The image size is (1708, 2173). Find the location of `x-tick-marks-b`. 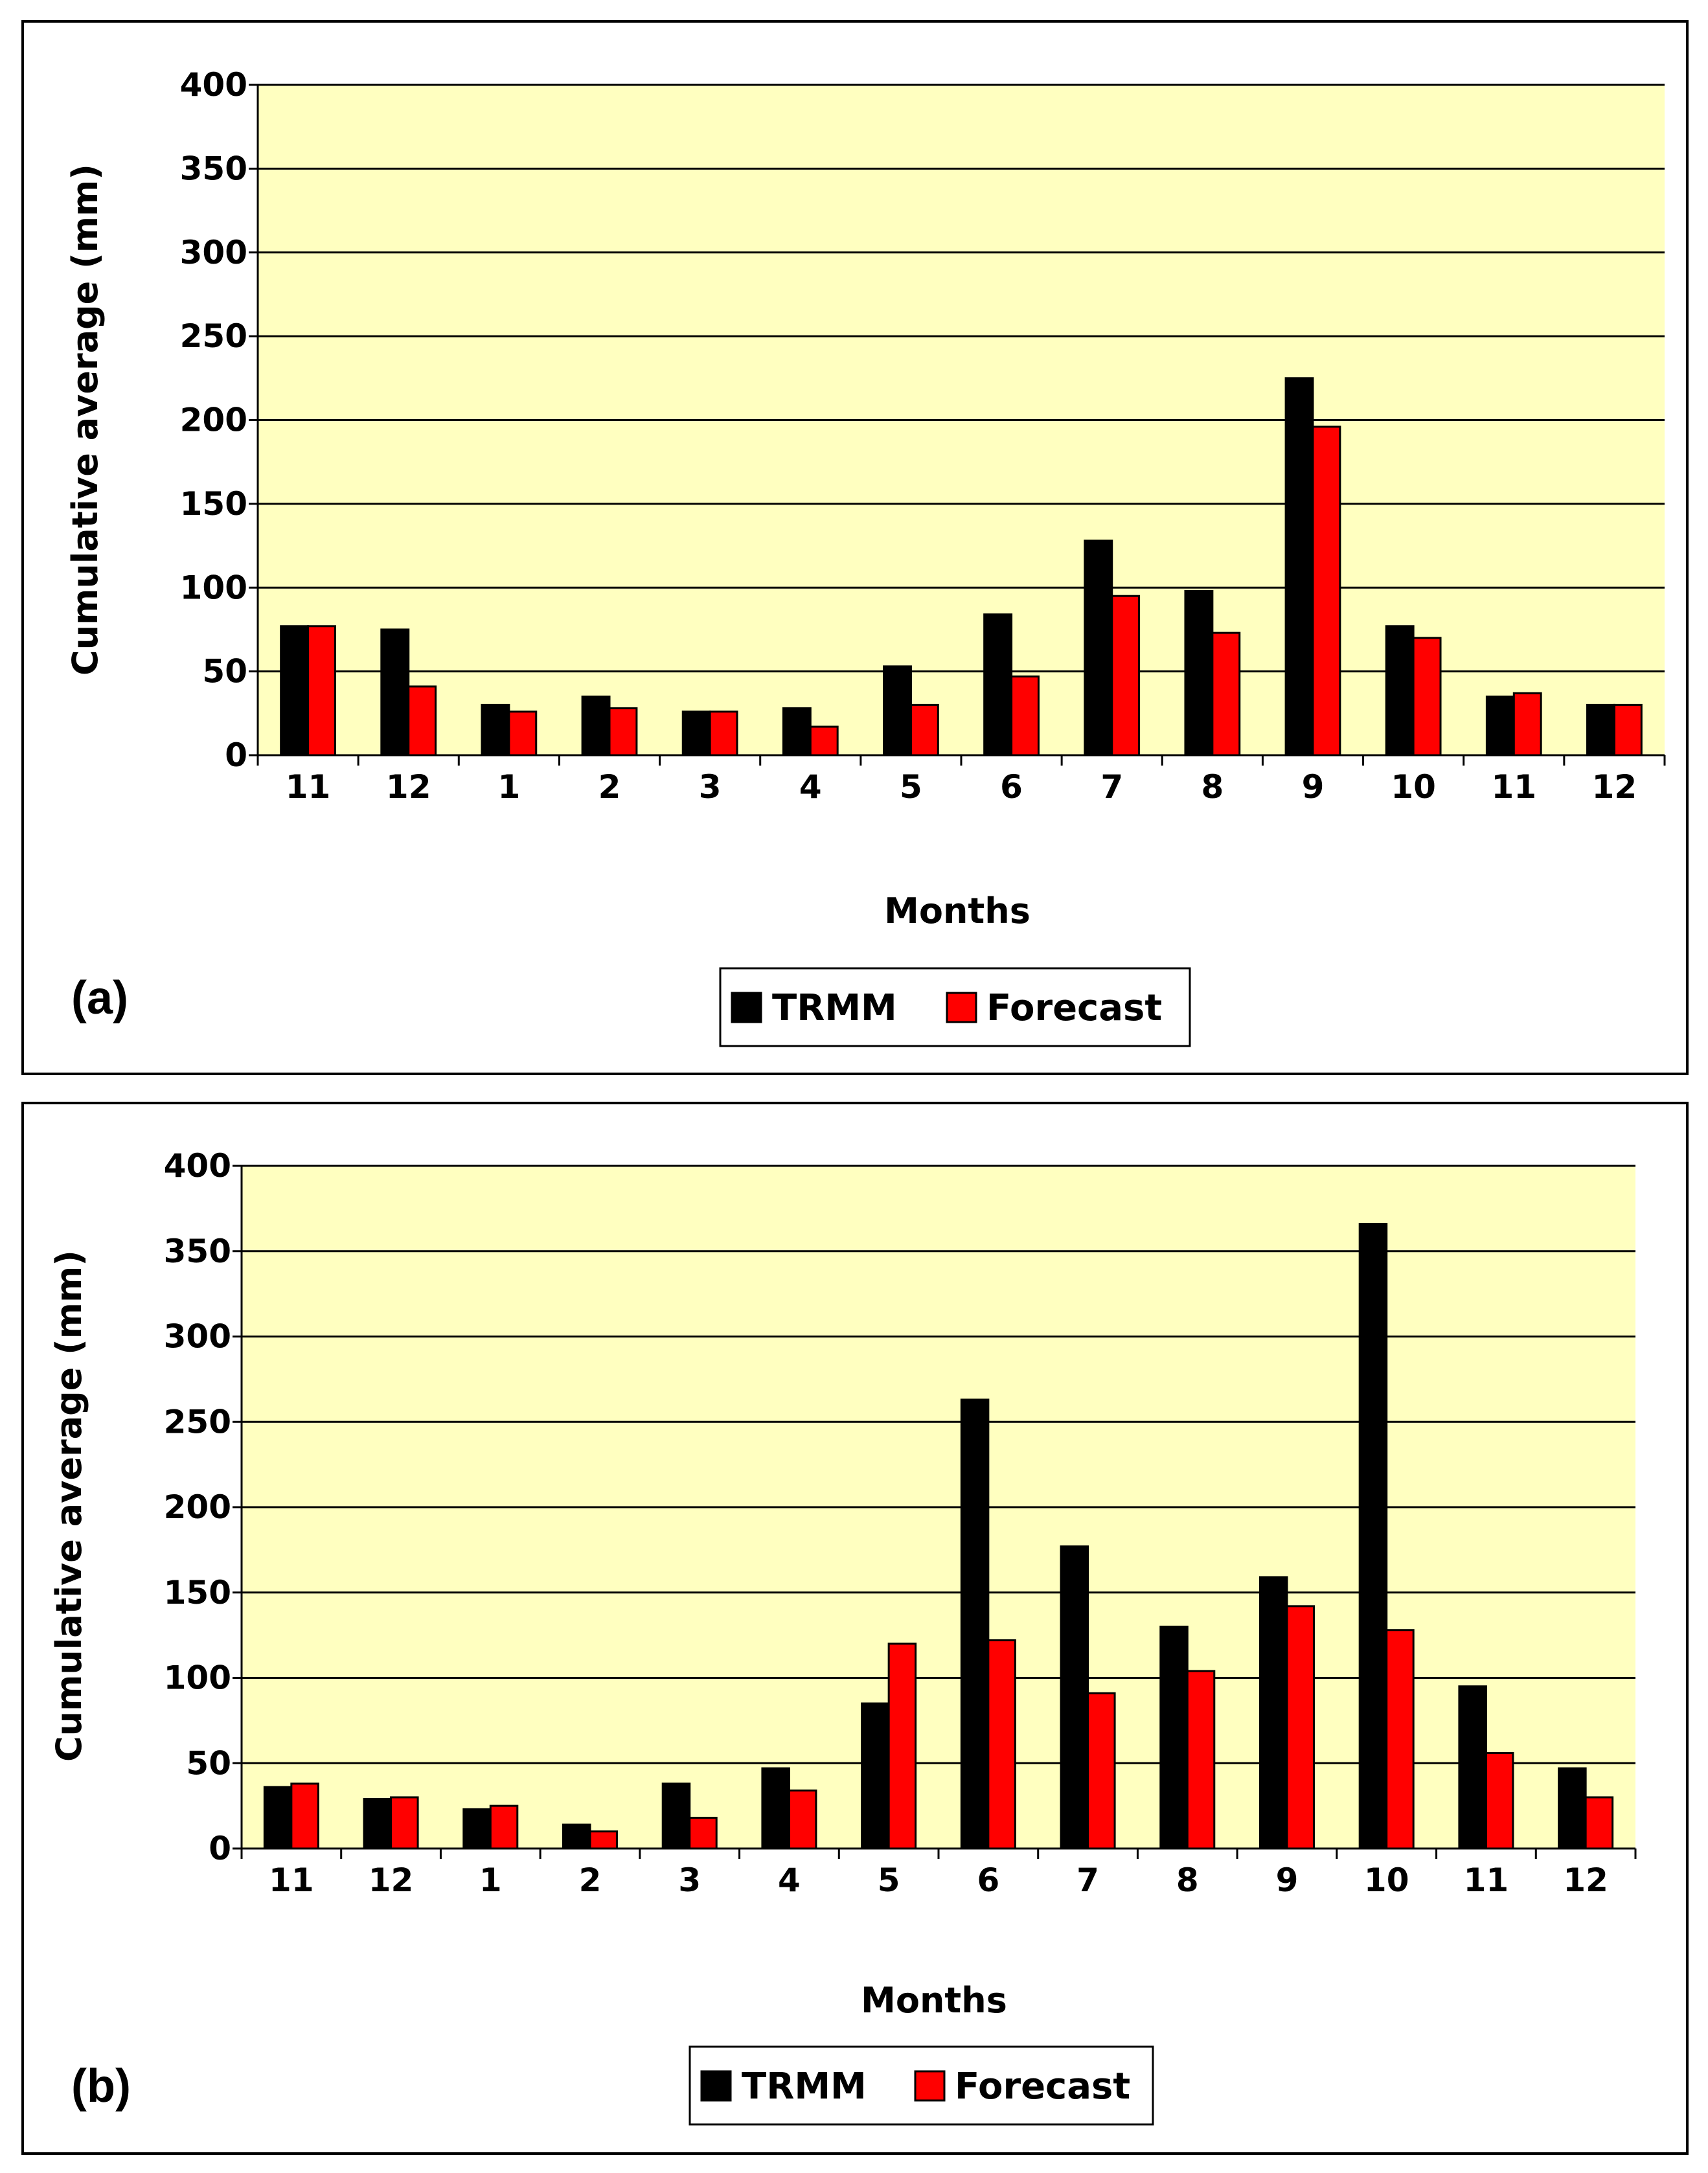

x-tick-marks-b is located at coordinates (938, 1854).